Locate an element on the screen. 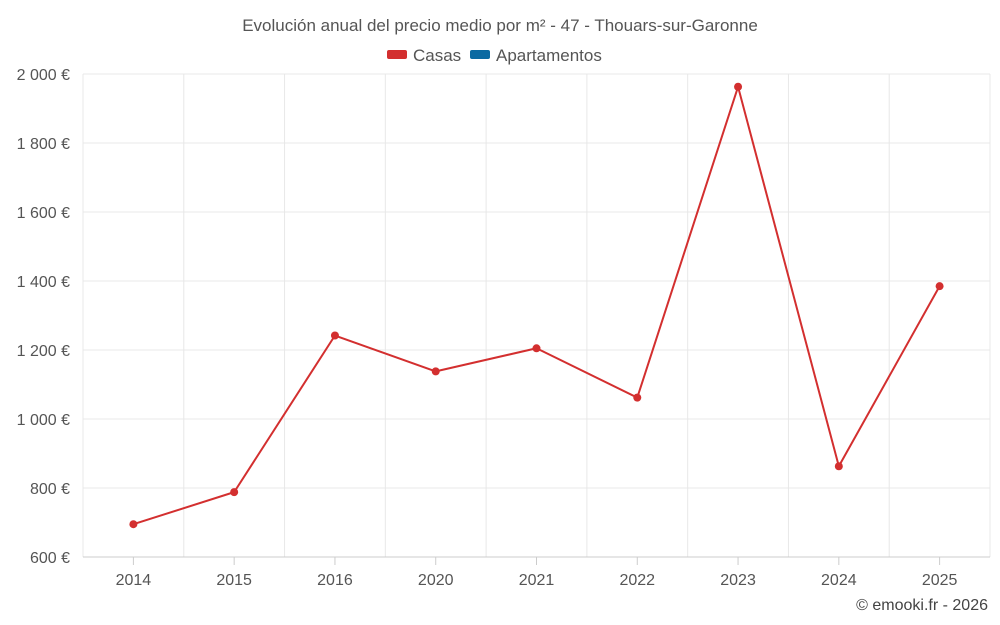 Image resolution: width=1000 pixels, height=625 pixels. x-tick-label: 2024 is located at coordinates (839, 580).